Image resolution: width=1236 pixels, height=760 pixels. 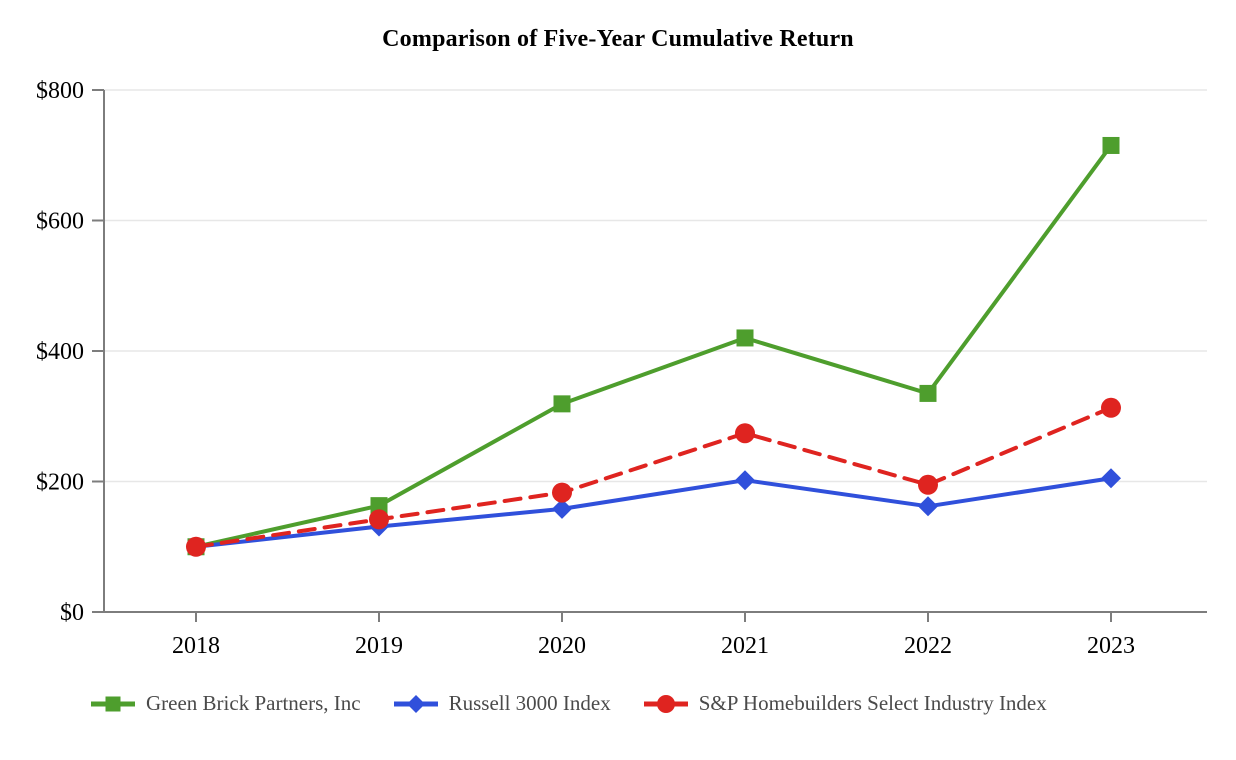 I want to click on legend-label: S&P Homebuilders Select Industry Index, so click(x=872, y=703).